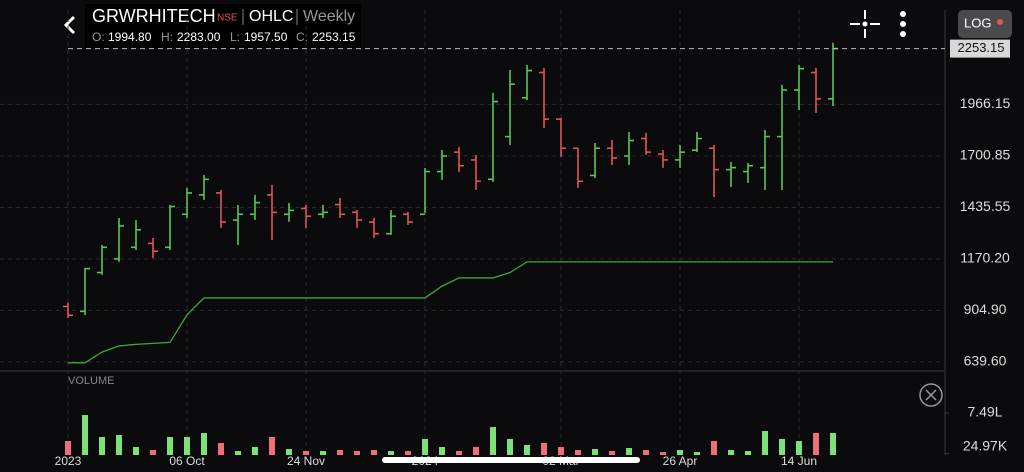 The height and width of the screenshot is (472, 1024). Describe the element at coordinates (98, 37) in the screenshot. I see `ohlc-label: O:` at that location.